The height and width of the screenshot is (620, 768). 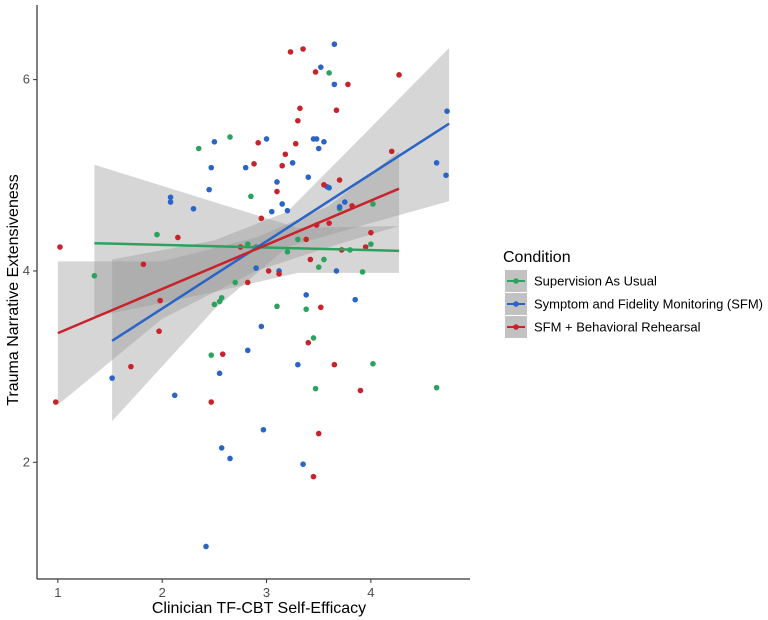 I want to click on x-tick-label: 1, so click(x=57, y=592).